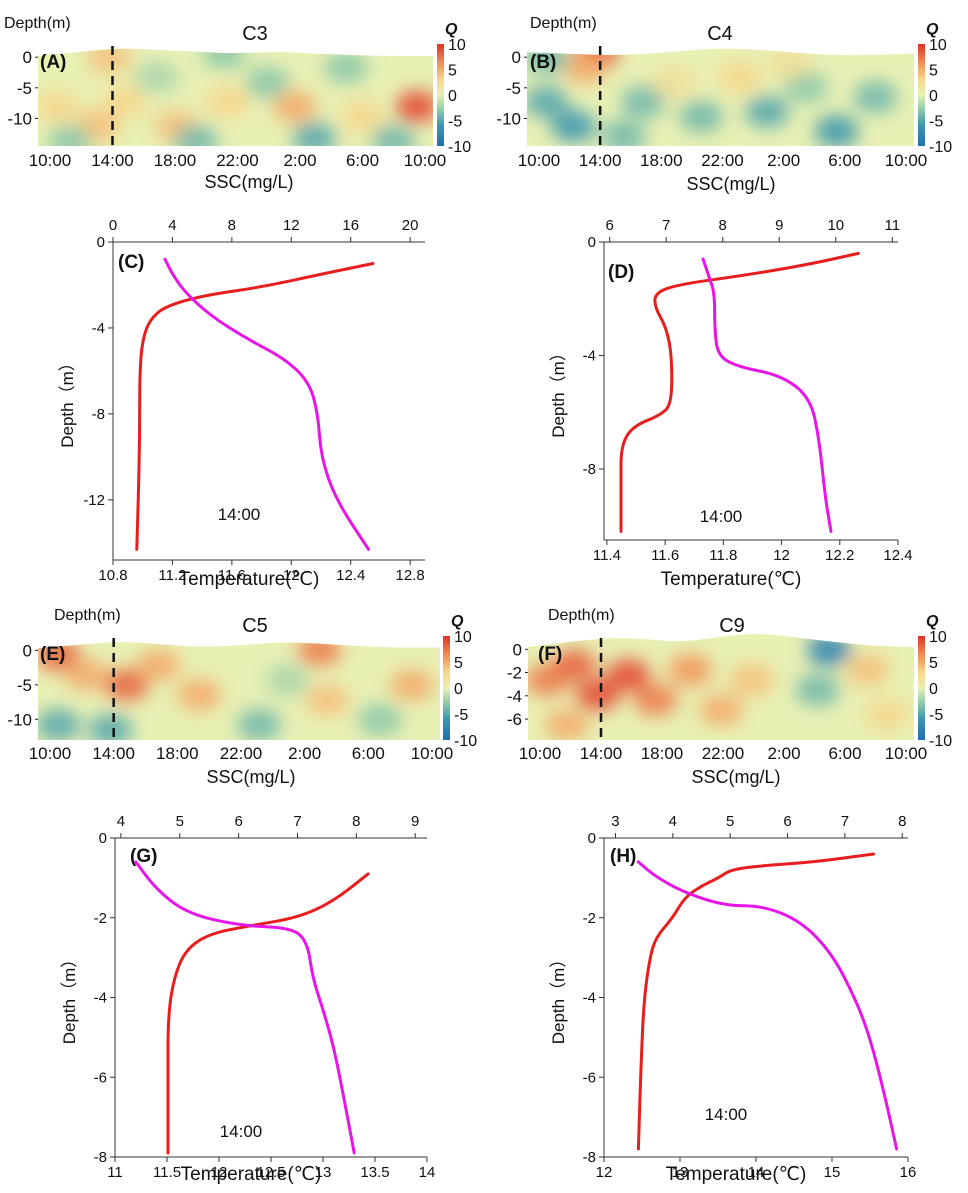 Image resolution: width=968 pixels, height=1193 pixels. What do you see at coordinates (53, 62) in the screenshot?
I see `panel-label: (A)` at bounding box center [53, 62].